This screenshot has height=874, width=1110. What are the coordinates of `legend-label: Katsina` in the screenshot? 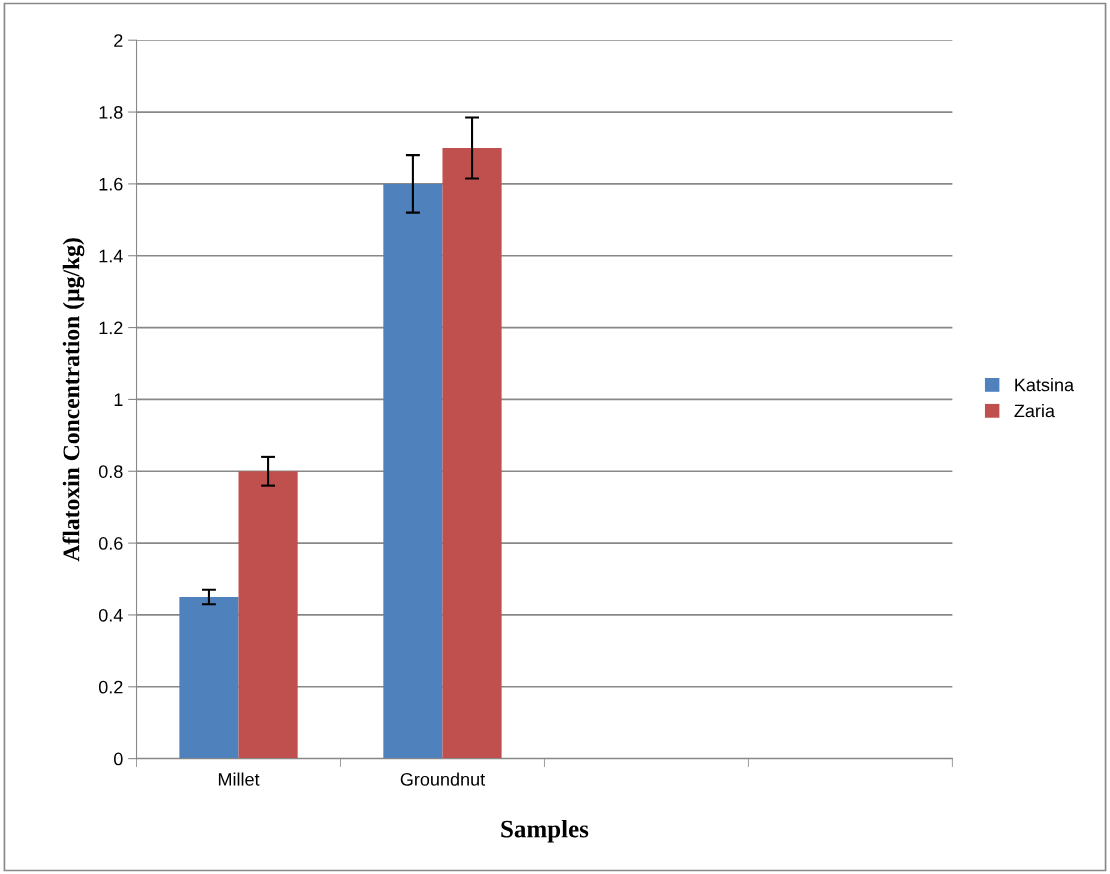 It's located at (1045, 385).